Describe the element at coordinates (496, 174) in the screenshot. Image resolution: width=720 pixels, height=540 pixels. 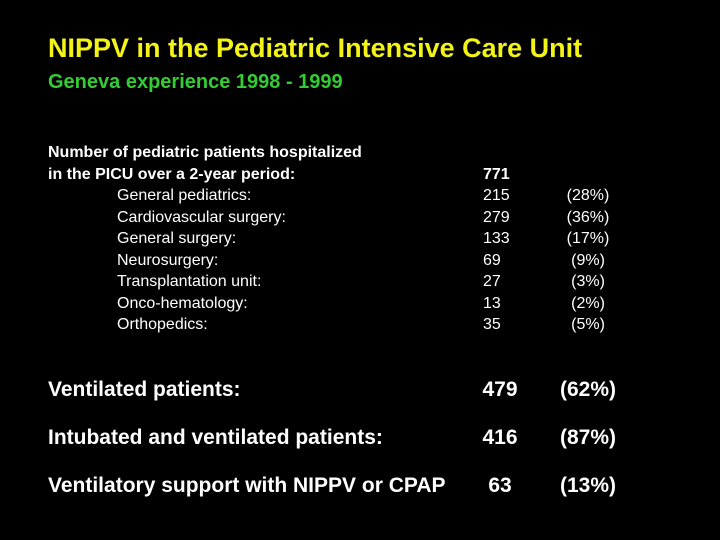
I see `row-value: 771` at that location.